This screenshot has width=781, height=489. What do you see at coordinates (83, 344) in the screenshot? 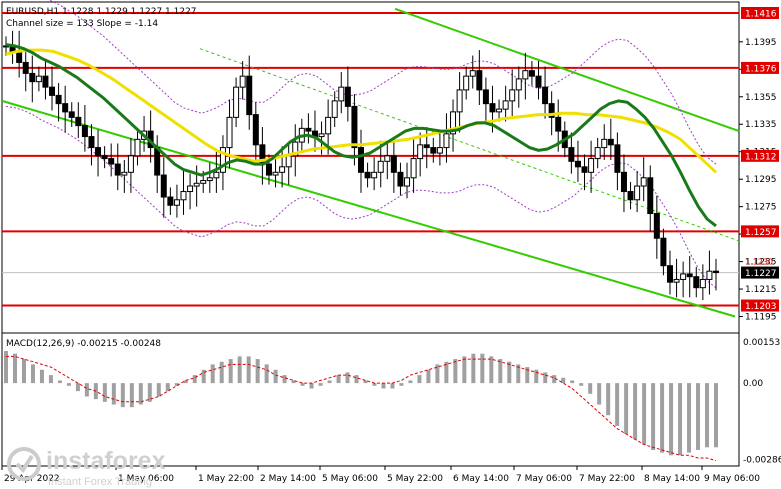
I see `macd-label: MACD(12,26,9) -0.00215 -0.00248` at bounding box center [83, 344].